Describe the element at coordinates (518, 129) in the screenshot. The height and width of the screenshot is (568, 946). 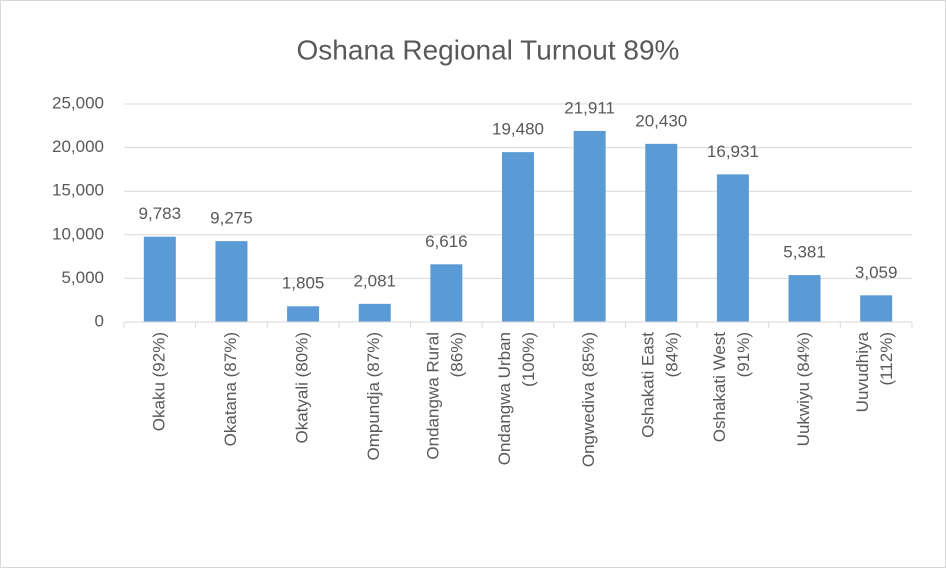
I see `data-label: 19,480` at that location.